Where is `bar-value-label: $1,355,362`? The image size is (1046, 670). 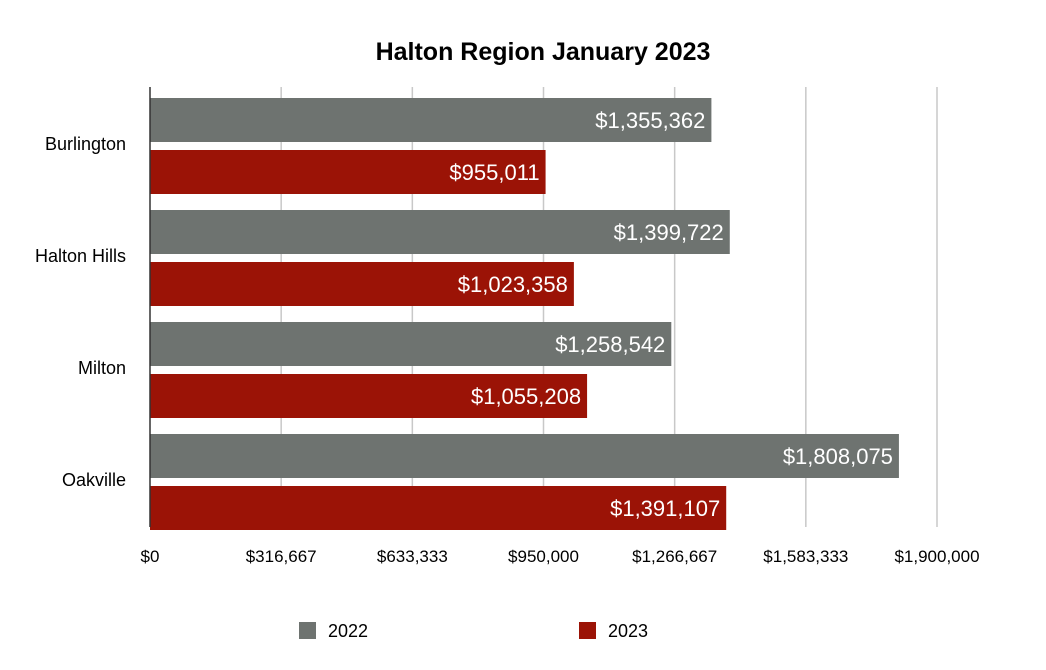
bar-value-label: $1,355,362 is located at coordinates (650, 120).